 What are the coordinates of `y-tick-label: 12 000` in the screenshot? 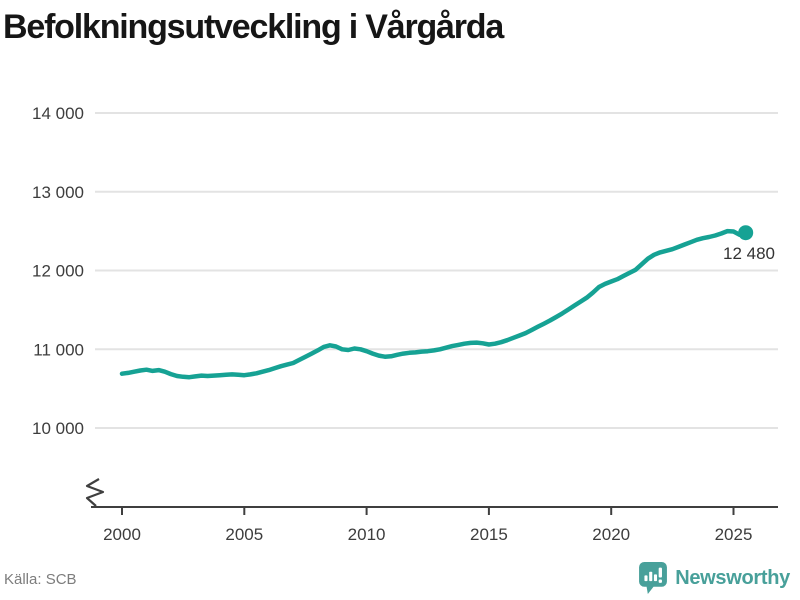 It's located at (58, 271).